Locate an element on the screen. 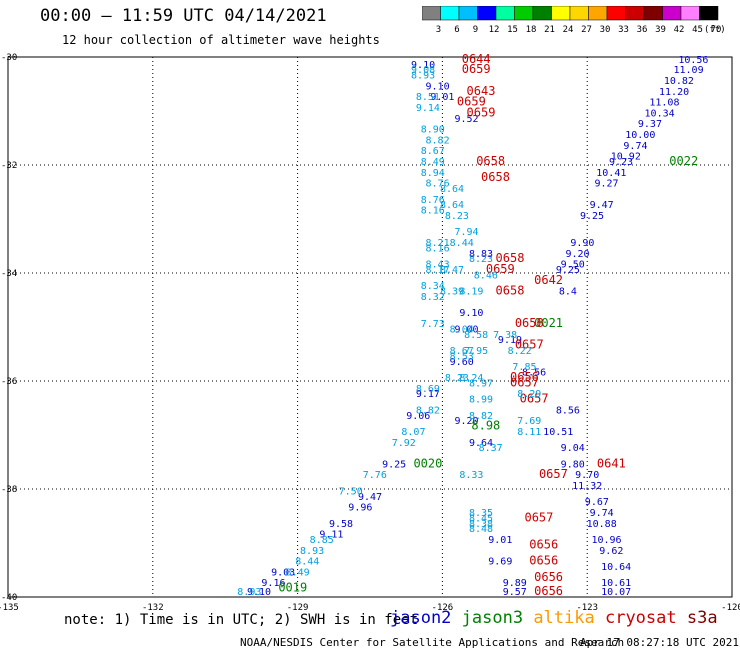 This screenshot has width=740, height=650. data-point-label: 0021 is located at coordinates (548, 323).